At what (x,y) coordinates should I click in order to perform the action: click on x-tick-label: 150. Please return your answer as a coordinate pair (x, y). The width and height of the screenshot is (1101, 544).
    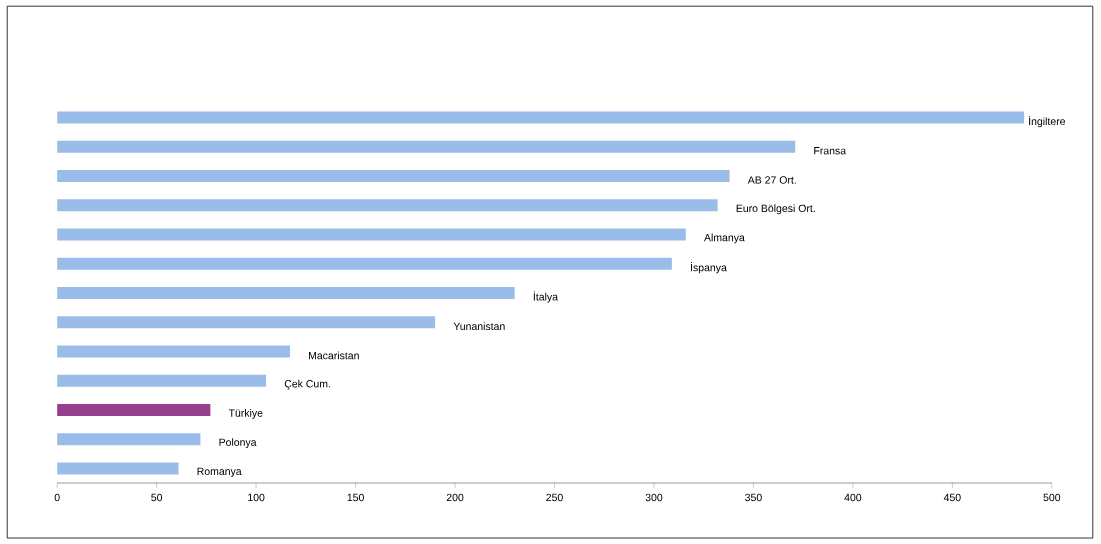
    Looking at the image, I should click on (355, 497).